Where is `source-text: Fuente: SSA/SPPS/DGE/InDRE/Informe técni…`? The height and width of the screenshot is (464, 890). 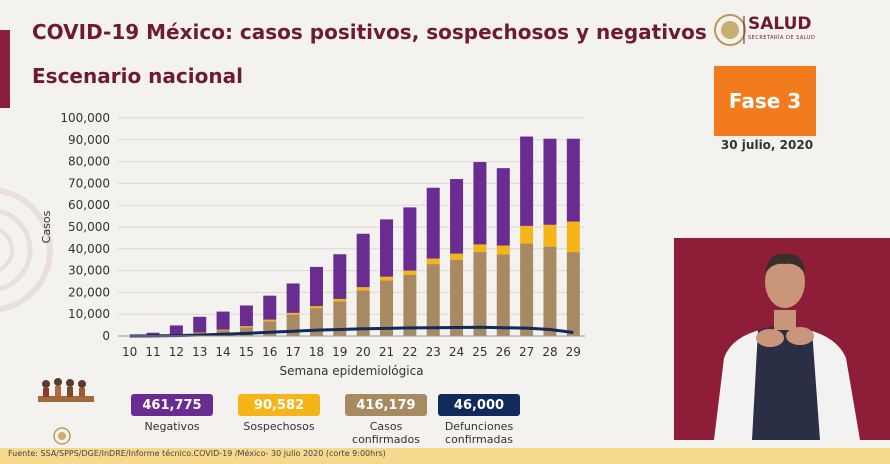 source-text: Fuente: SSA/SPPS/DGE/InDRE/Informe técni… is located at coordinates (197, 453).